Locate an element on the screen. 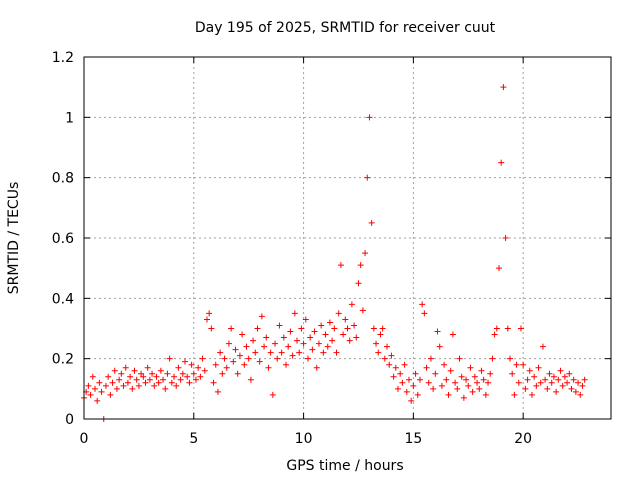 This screenshot has height=480, width=640. y-tick-label: 0.4 is located at coordinates (63, 299).